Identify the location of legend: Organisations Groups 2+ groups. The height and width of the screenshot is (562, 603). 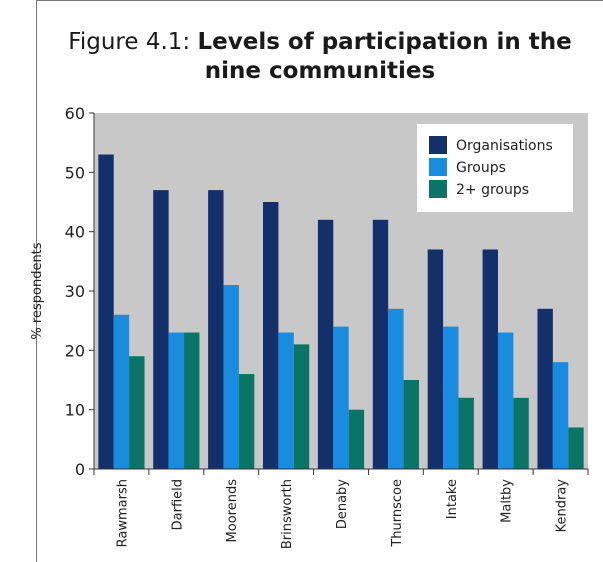
(495, 168).